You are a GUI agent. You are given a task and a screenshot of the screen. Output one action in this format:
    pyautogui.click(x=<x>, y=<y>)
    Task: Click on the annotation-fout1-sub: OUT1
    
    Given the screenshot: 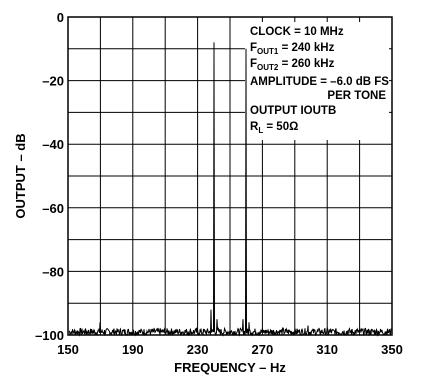 What is the action you would take?
    pyautogui.click(x=268, y=51)
    